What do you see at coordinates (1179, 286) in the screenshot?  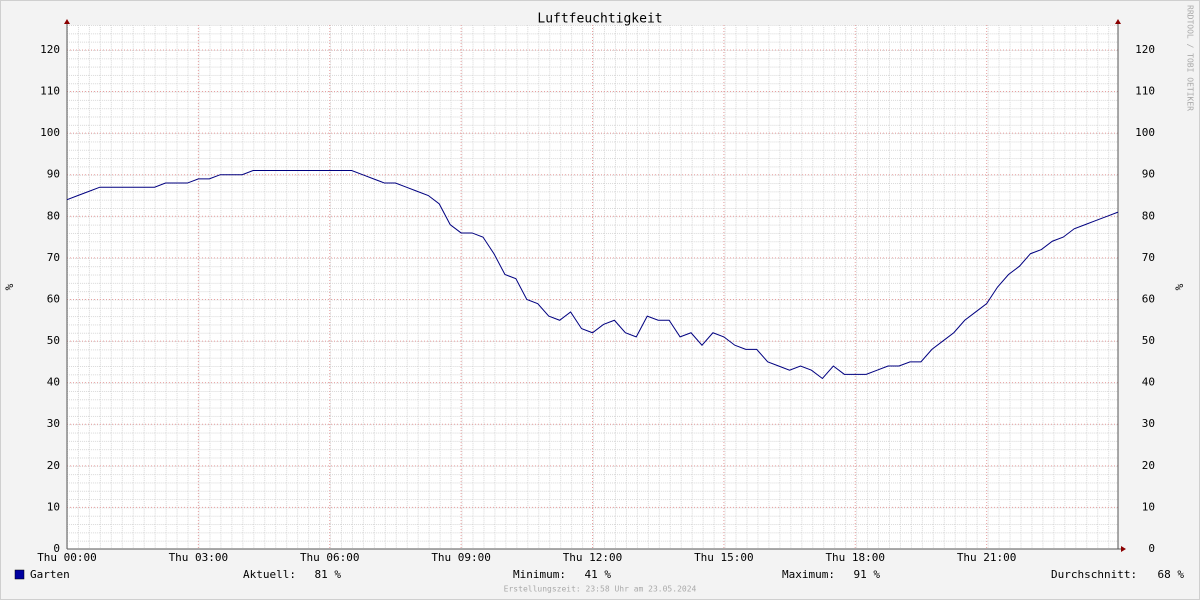 I see `y-axis-label-right: %` at bounding box center [1179, 286].